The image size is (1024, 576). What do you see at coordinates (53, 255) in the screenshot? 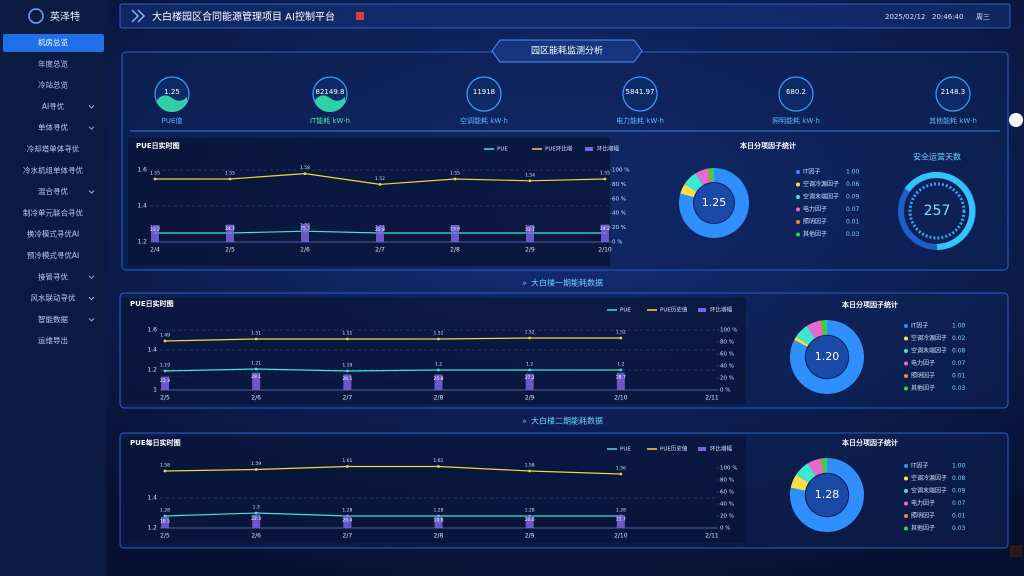
I see `menu-item: 预冷模式寻优AI` at bounding box center [53, 255].